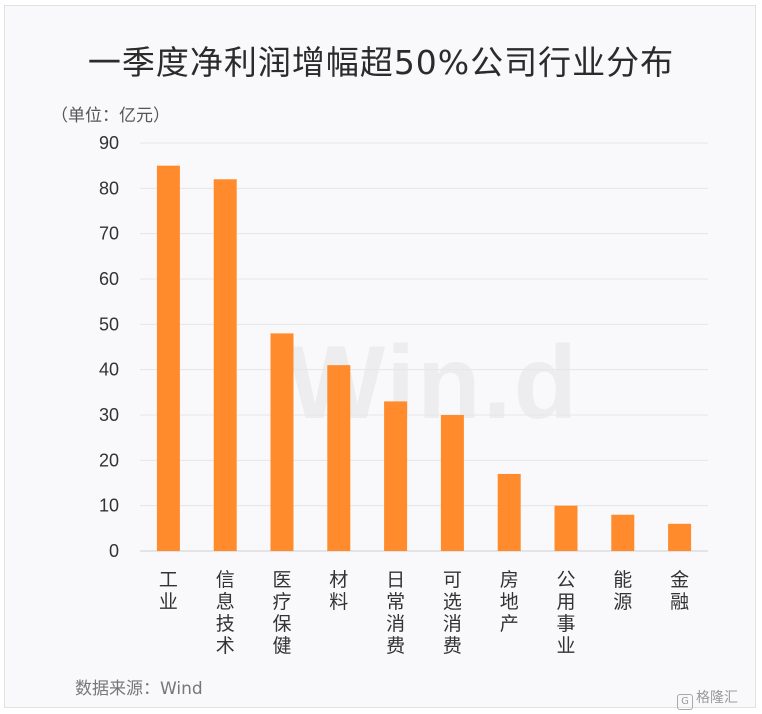  Describe the element at coordinates (338, 591) in the screenshot. I see `x-category-label: 材料` at that location.